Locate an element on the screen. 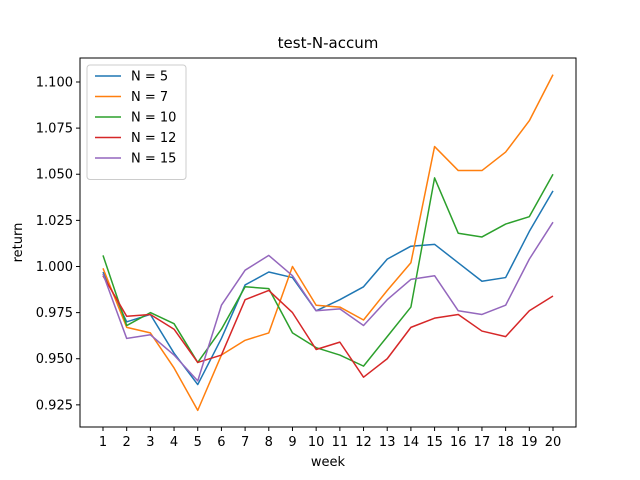 Image resolution: width=640 pixels, height=480 pixels. x-tick-label: 4 is located at coordinates (174, 442).